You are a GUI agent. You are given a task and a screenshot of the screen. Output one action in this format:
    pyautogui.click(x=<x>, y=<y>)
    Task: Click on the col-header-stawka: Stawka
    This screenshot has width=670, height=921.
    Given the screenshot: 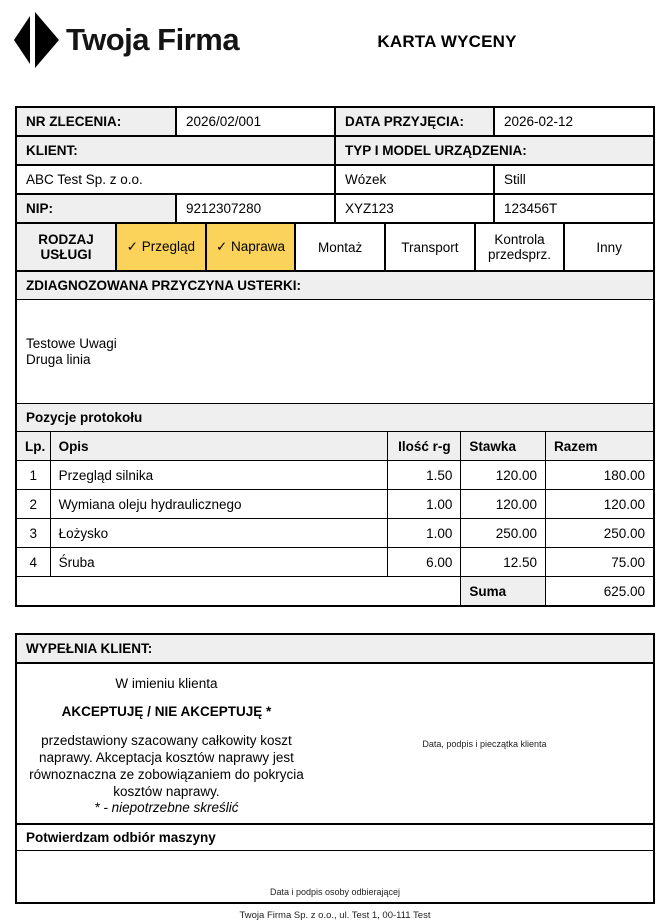 What is the action you would take?
    pyautogui.click(x=503, y=446)
    